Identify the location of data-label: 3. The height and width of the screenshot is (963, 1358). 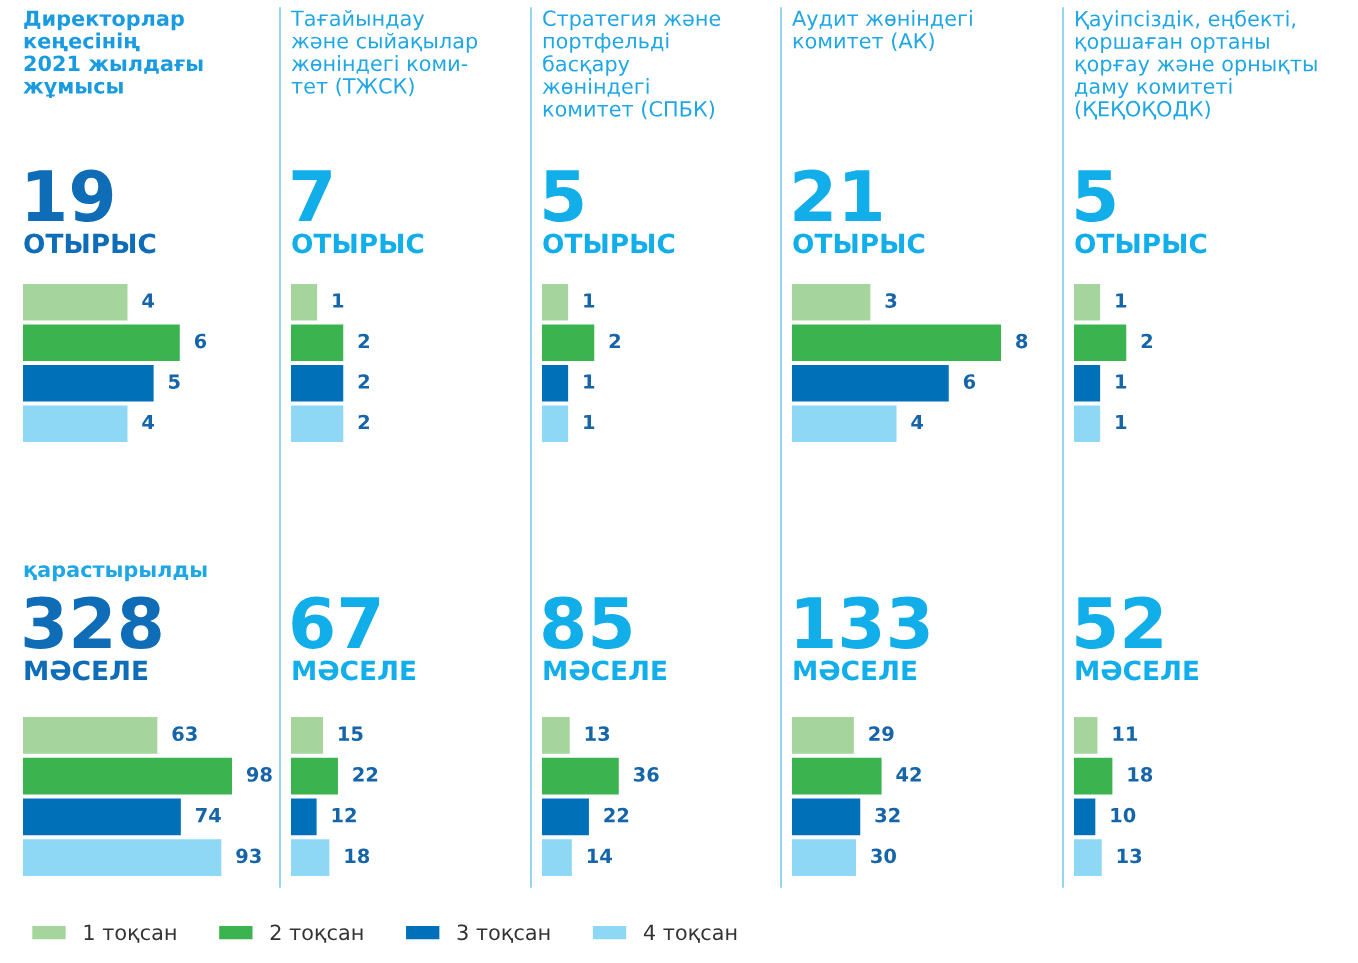
(891, 300).